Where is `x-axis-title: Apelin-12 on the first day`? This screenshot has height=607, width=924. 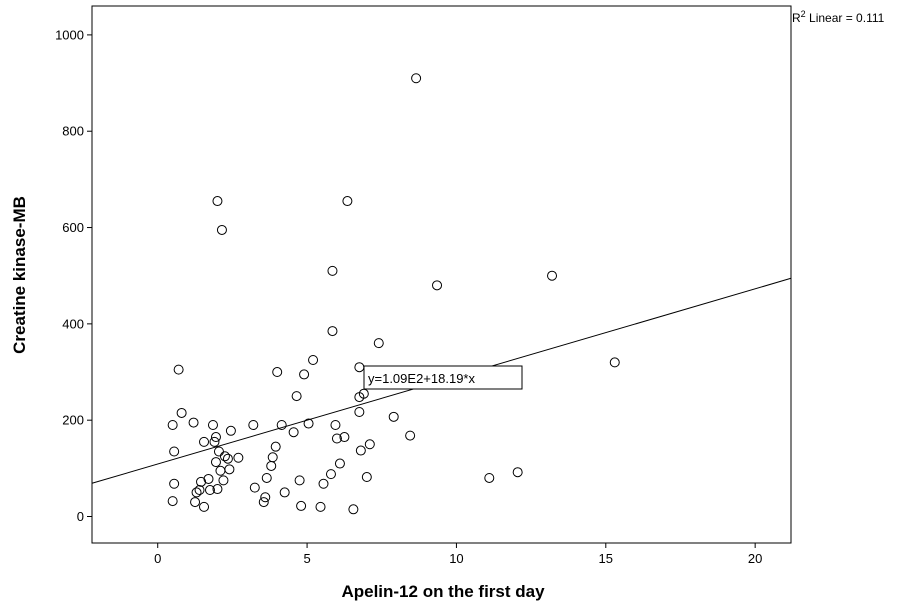
x-axis-title: Apelin-12 on the first day is located at coordinates (443, 591).